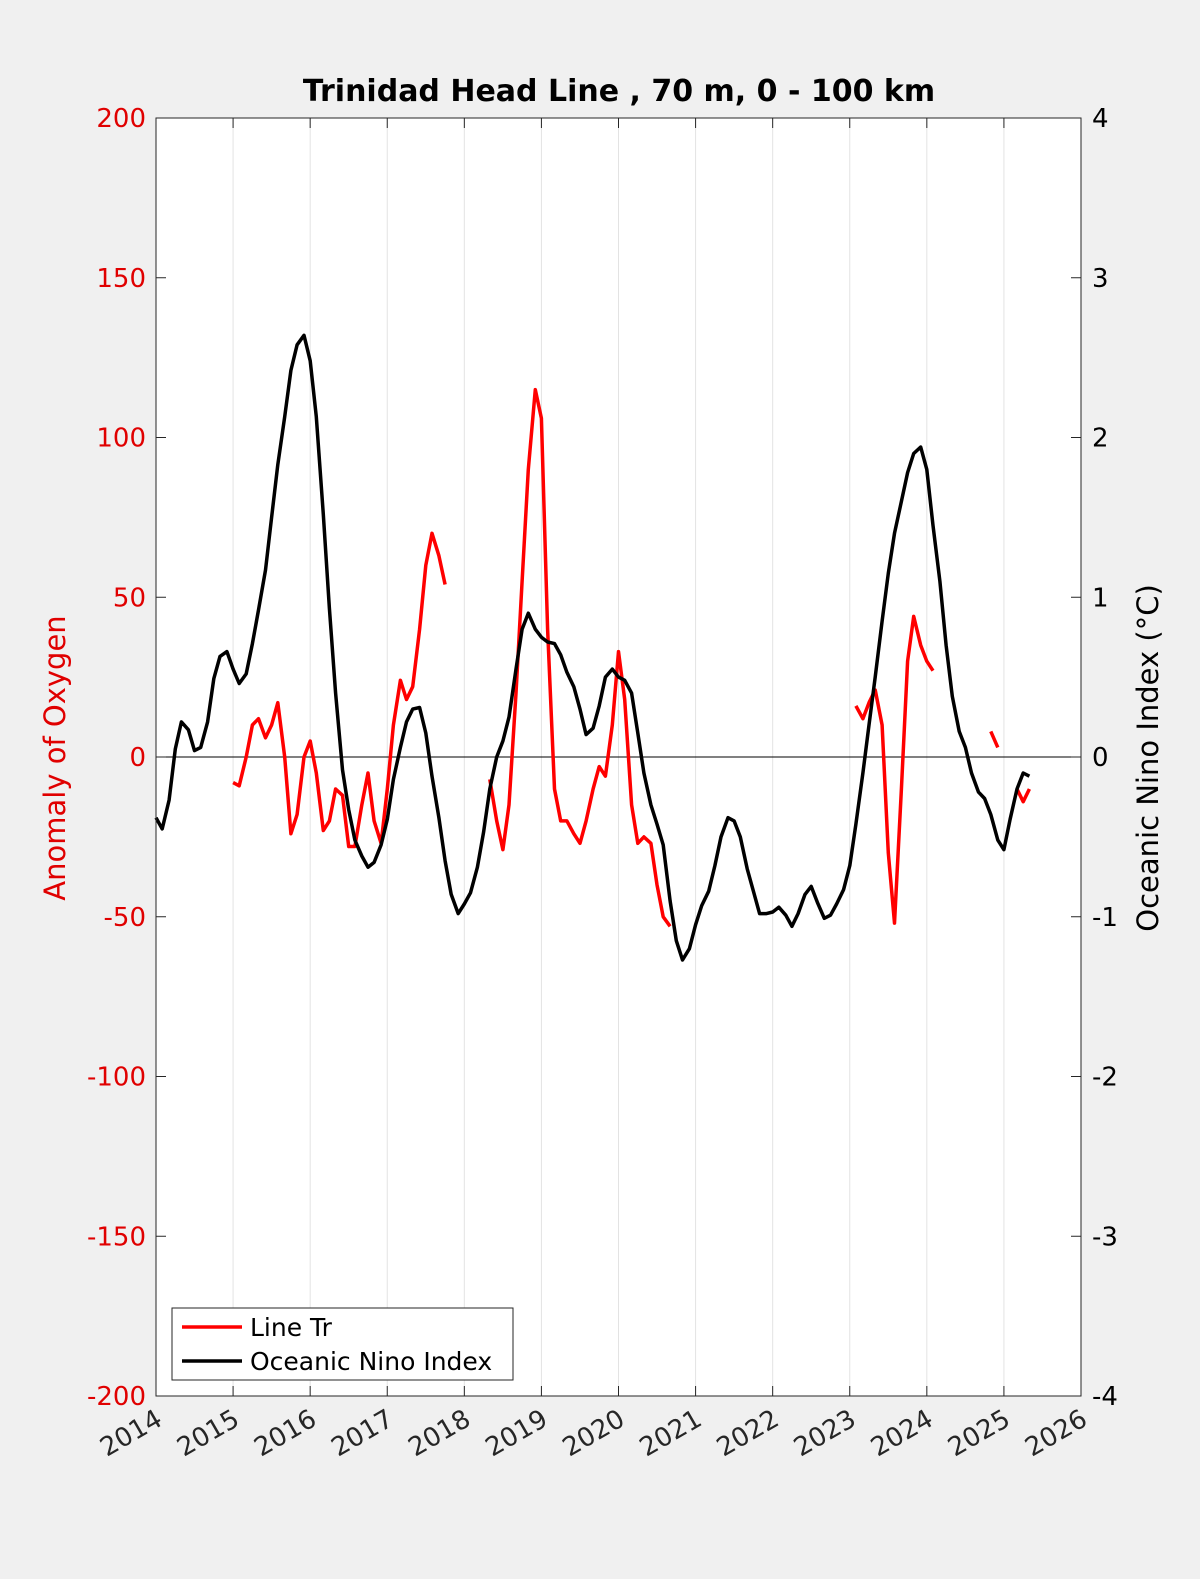 This screenshot has width=1200, height=1579. I want to click on y-tick-label-left: -150, so click(116, 1237).